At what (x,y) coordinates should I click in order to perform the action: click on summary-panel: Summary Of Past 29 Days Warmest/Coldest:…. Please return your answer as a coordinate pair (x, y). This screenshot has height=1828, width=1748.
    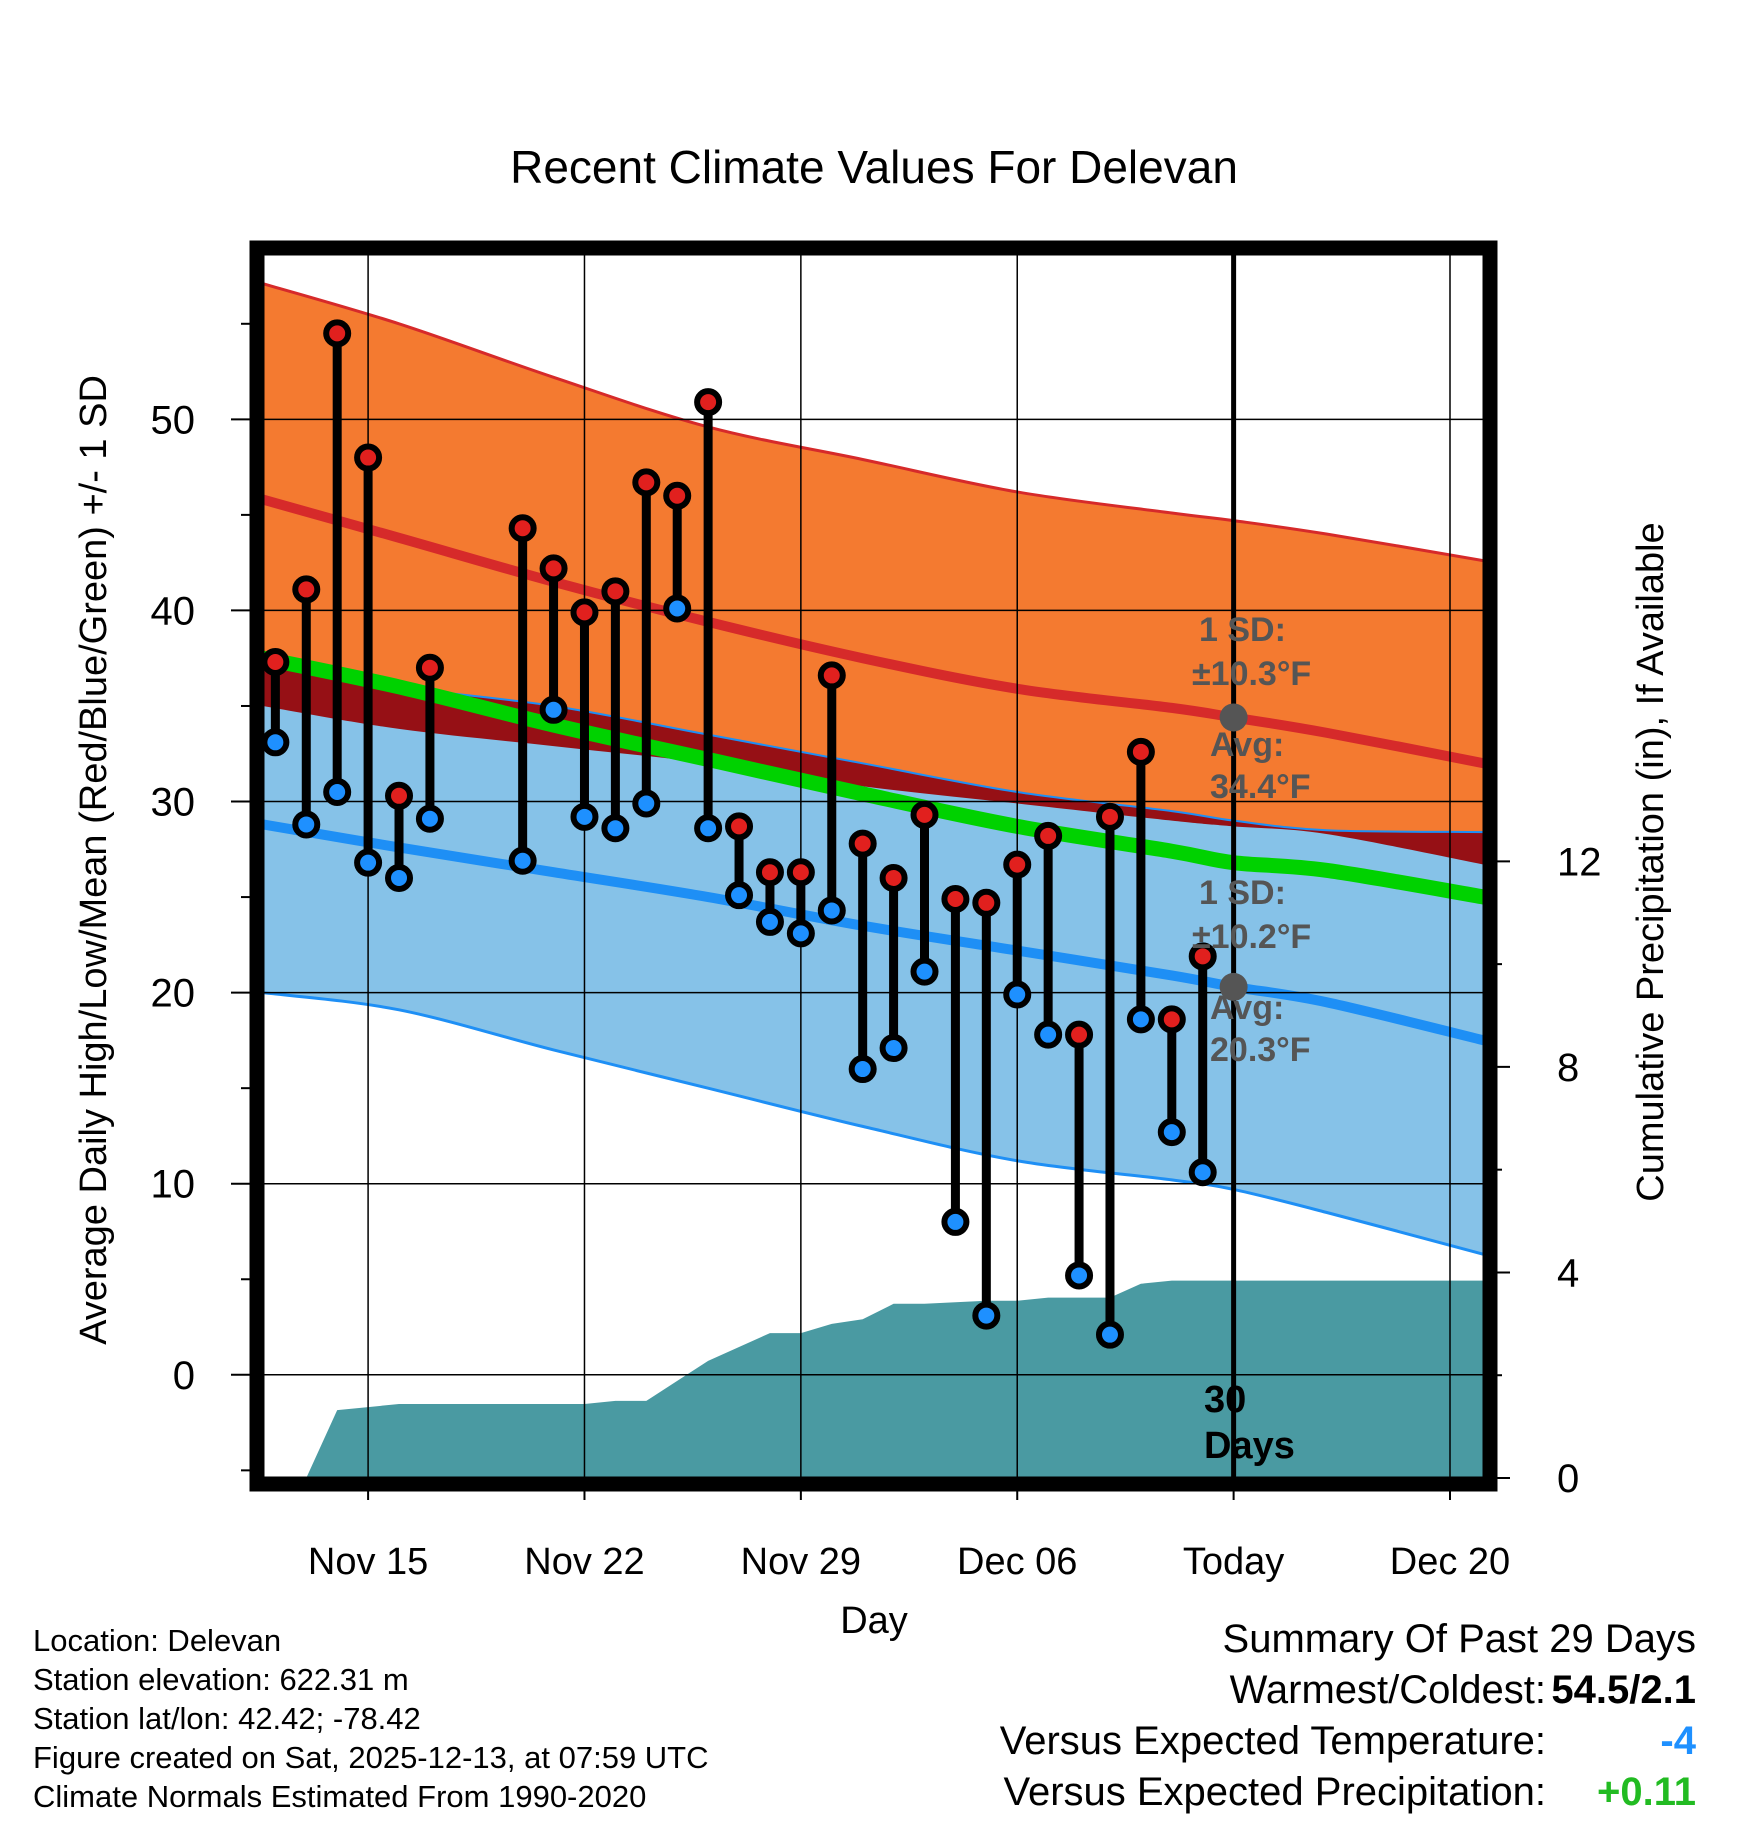
    Looking at the image, I should click on (1348, 1716).